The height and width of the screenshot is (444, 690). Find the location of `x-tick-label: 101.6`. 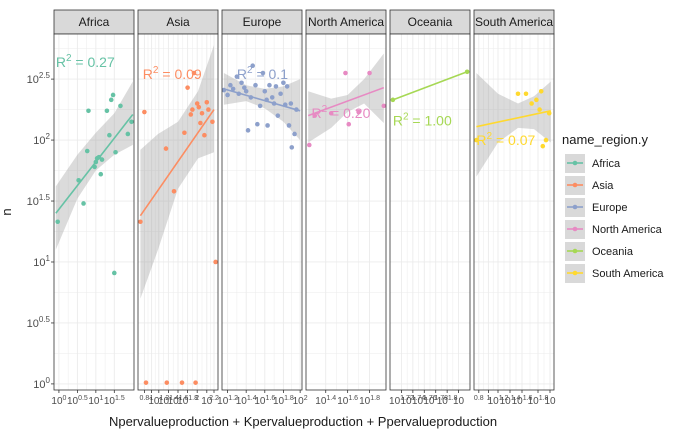

x-tick-label: 101.6 is located at coordinates (347, 401).